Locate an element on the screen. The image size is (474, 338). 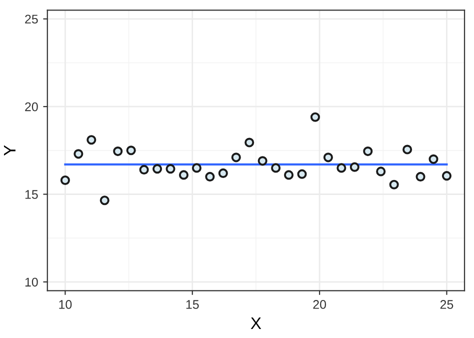
y-tick-label: 10 is located at coordinates (31, 282).